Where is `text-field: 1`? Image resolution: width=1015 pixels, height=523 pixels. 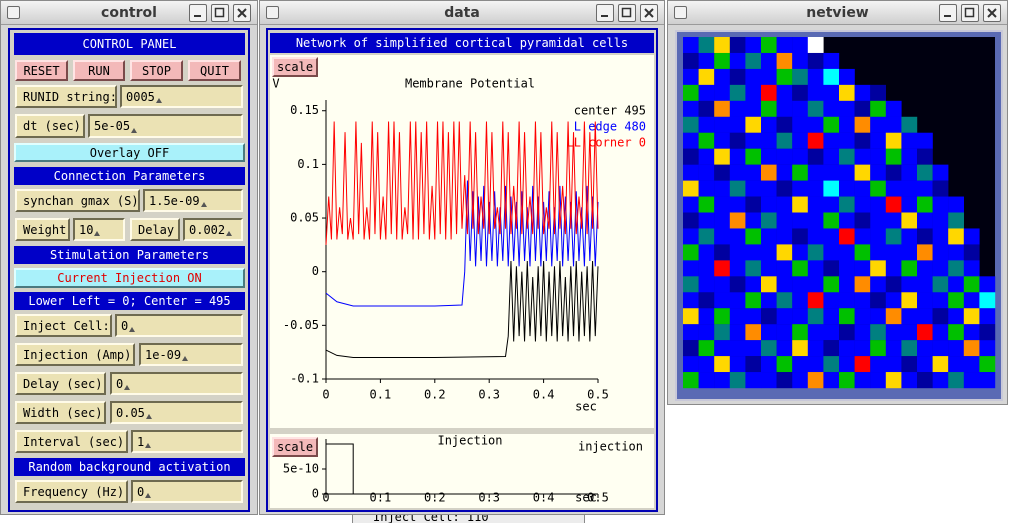
text-field: 1 is located at coordinates (187, 441).